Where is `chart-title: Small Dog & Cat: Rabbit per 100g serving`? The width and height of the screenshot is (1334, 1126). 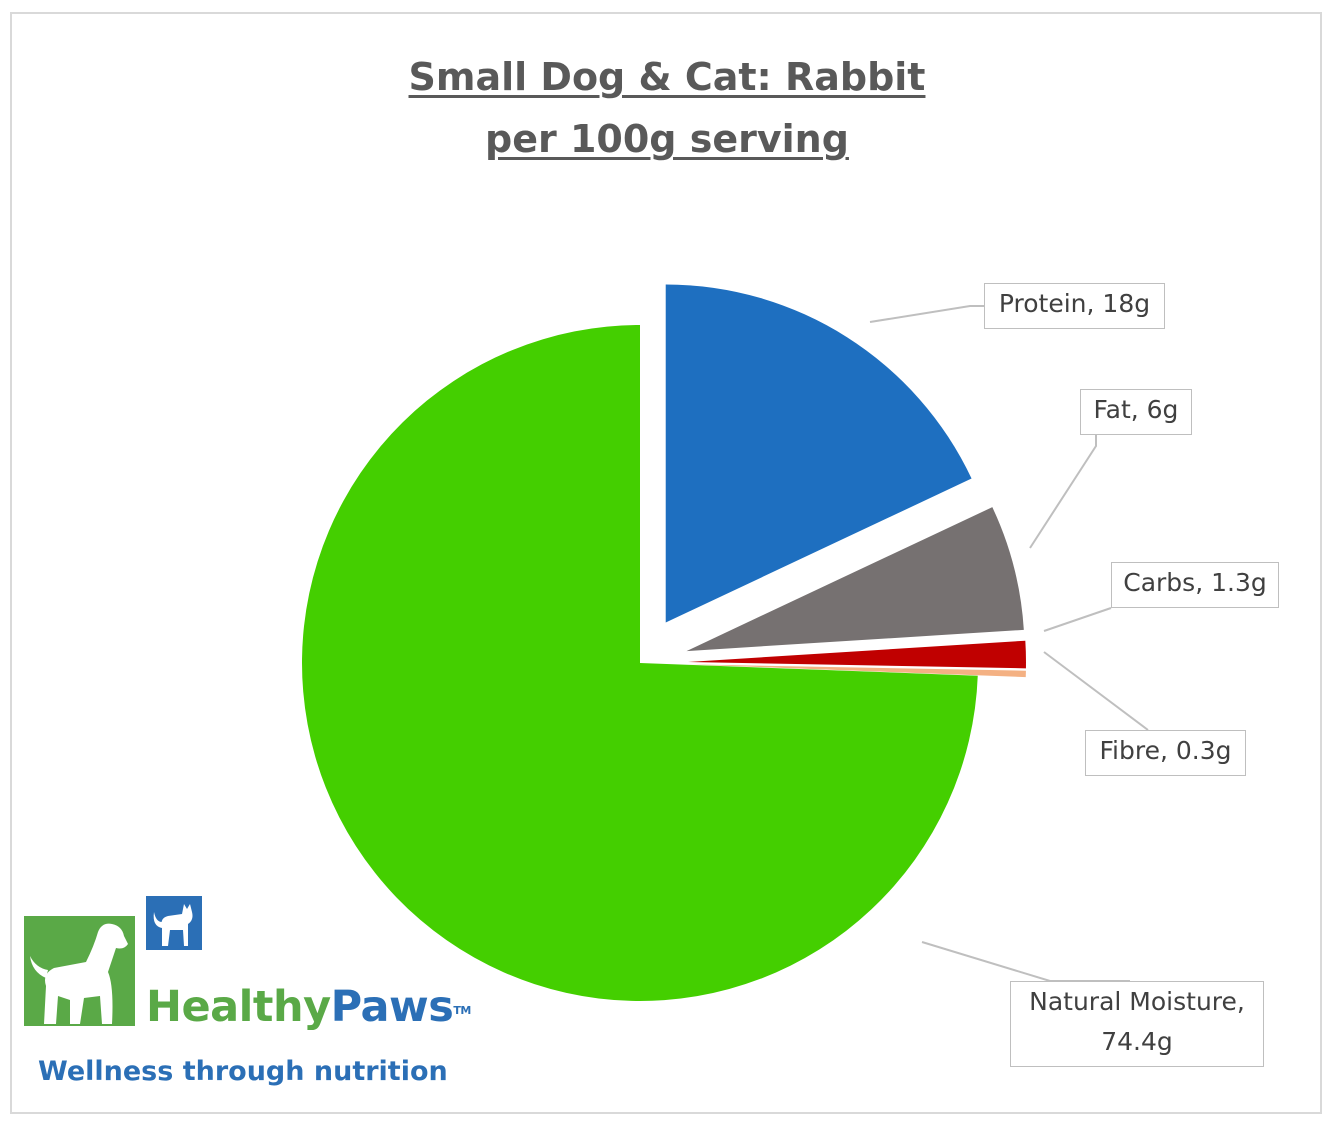 chart-title: Small Dog & Cat: Rabbit per 100g serving is located at coordinates (667, 108).